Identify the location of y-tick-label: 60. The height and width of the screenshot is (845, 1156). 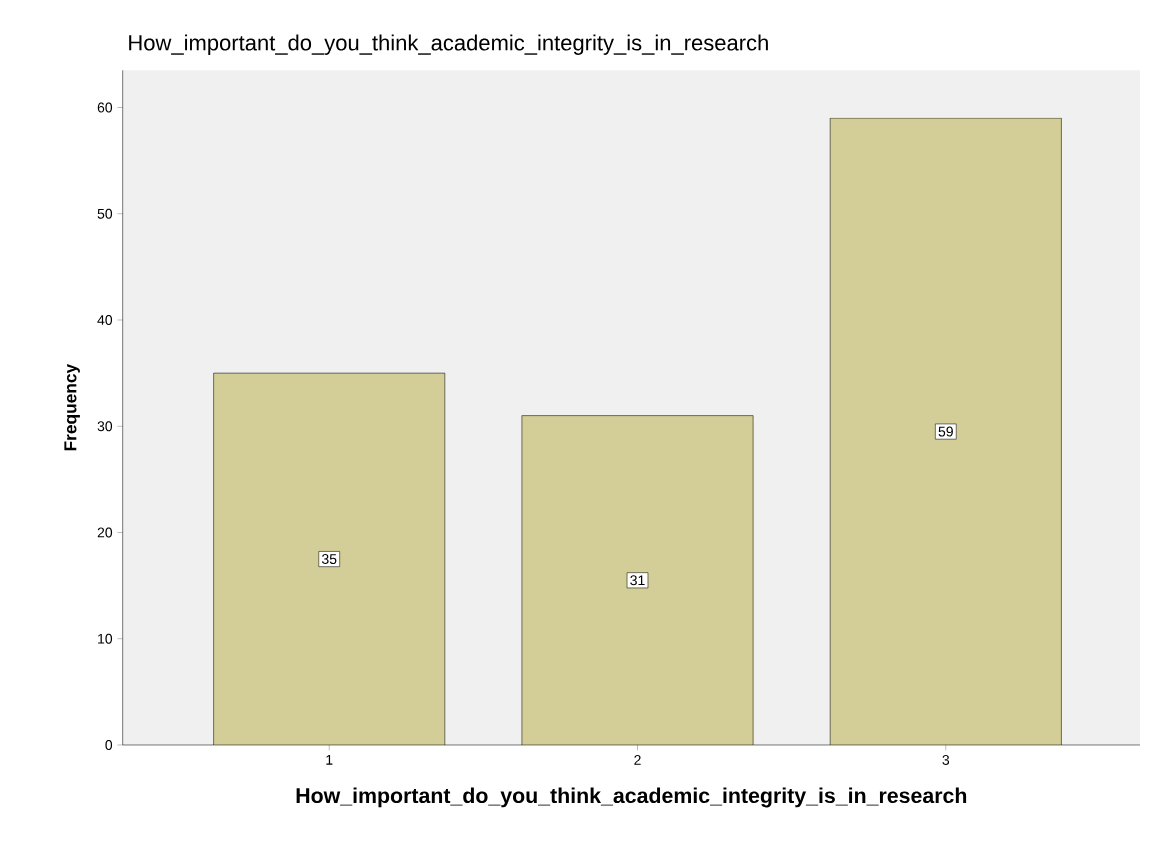
(105, 107).